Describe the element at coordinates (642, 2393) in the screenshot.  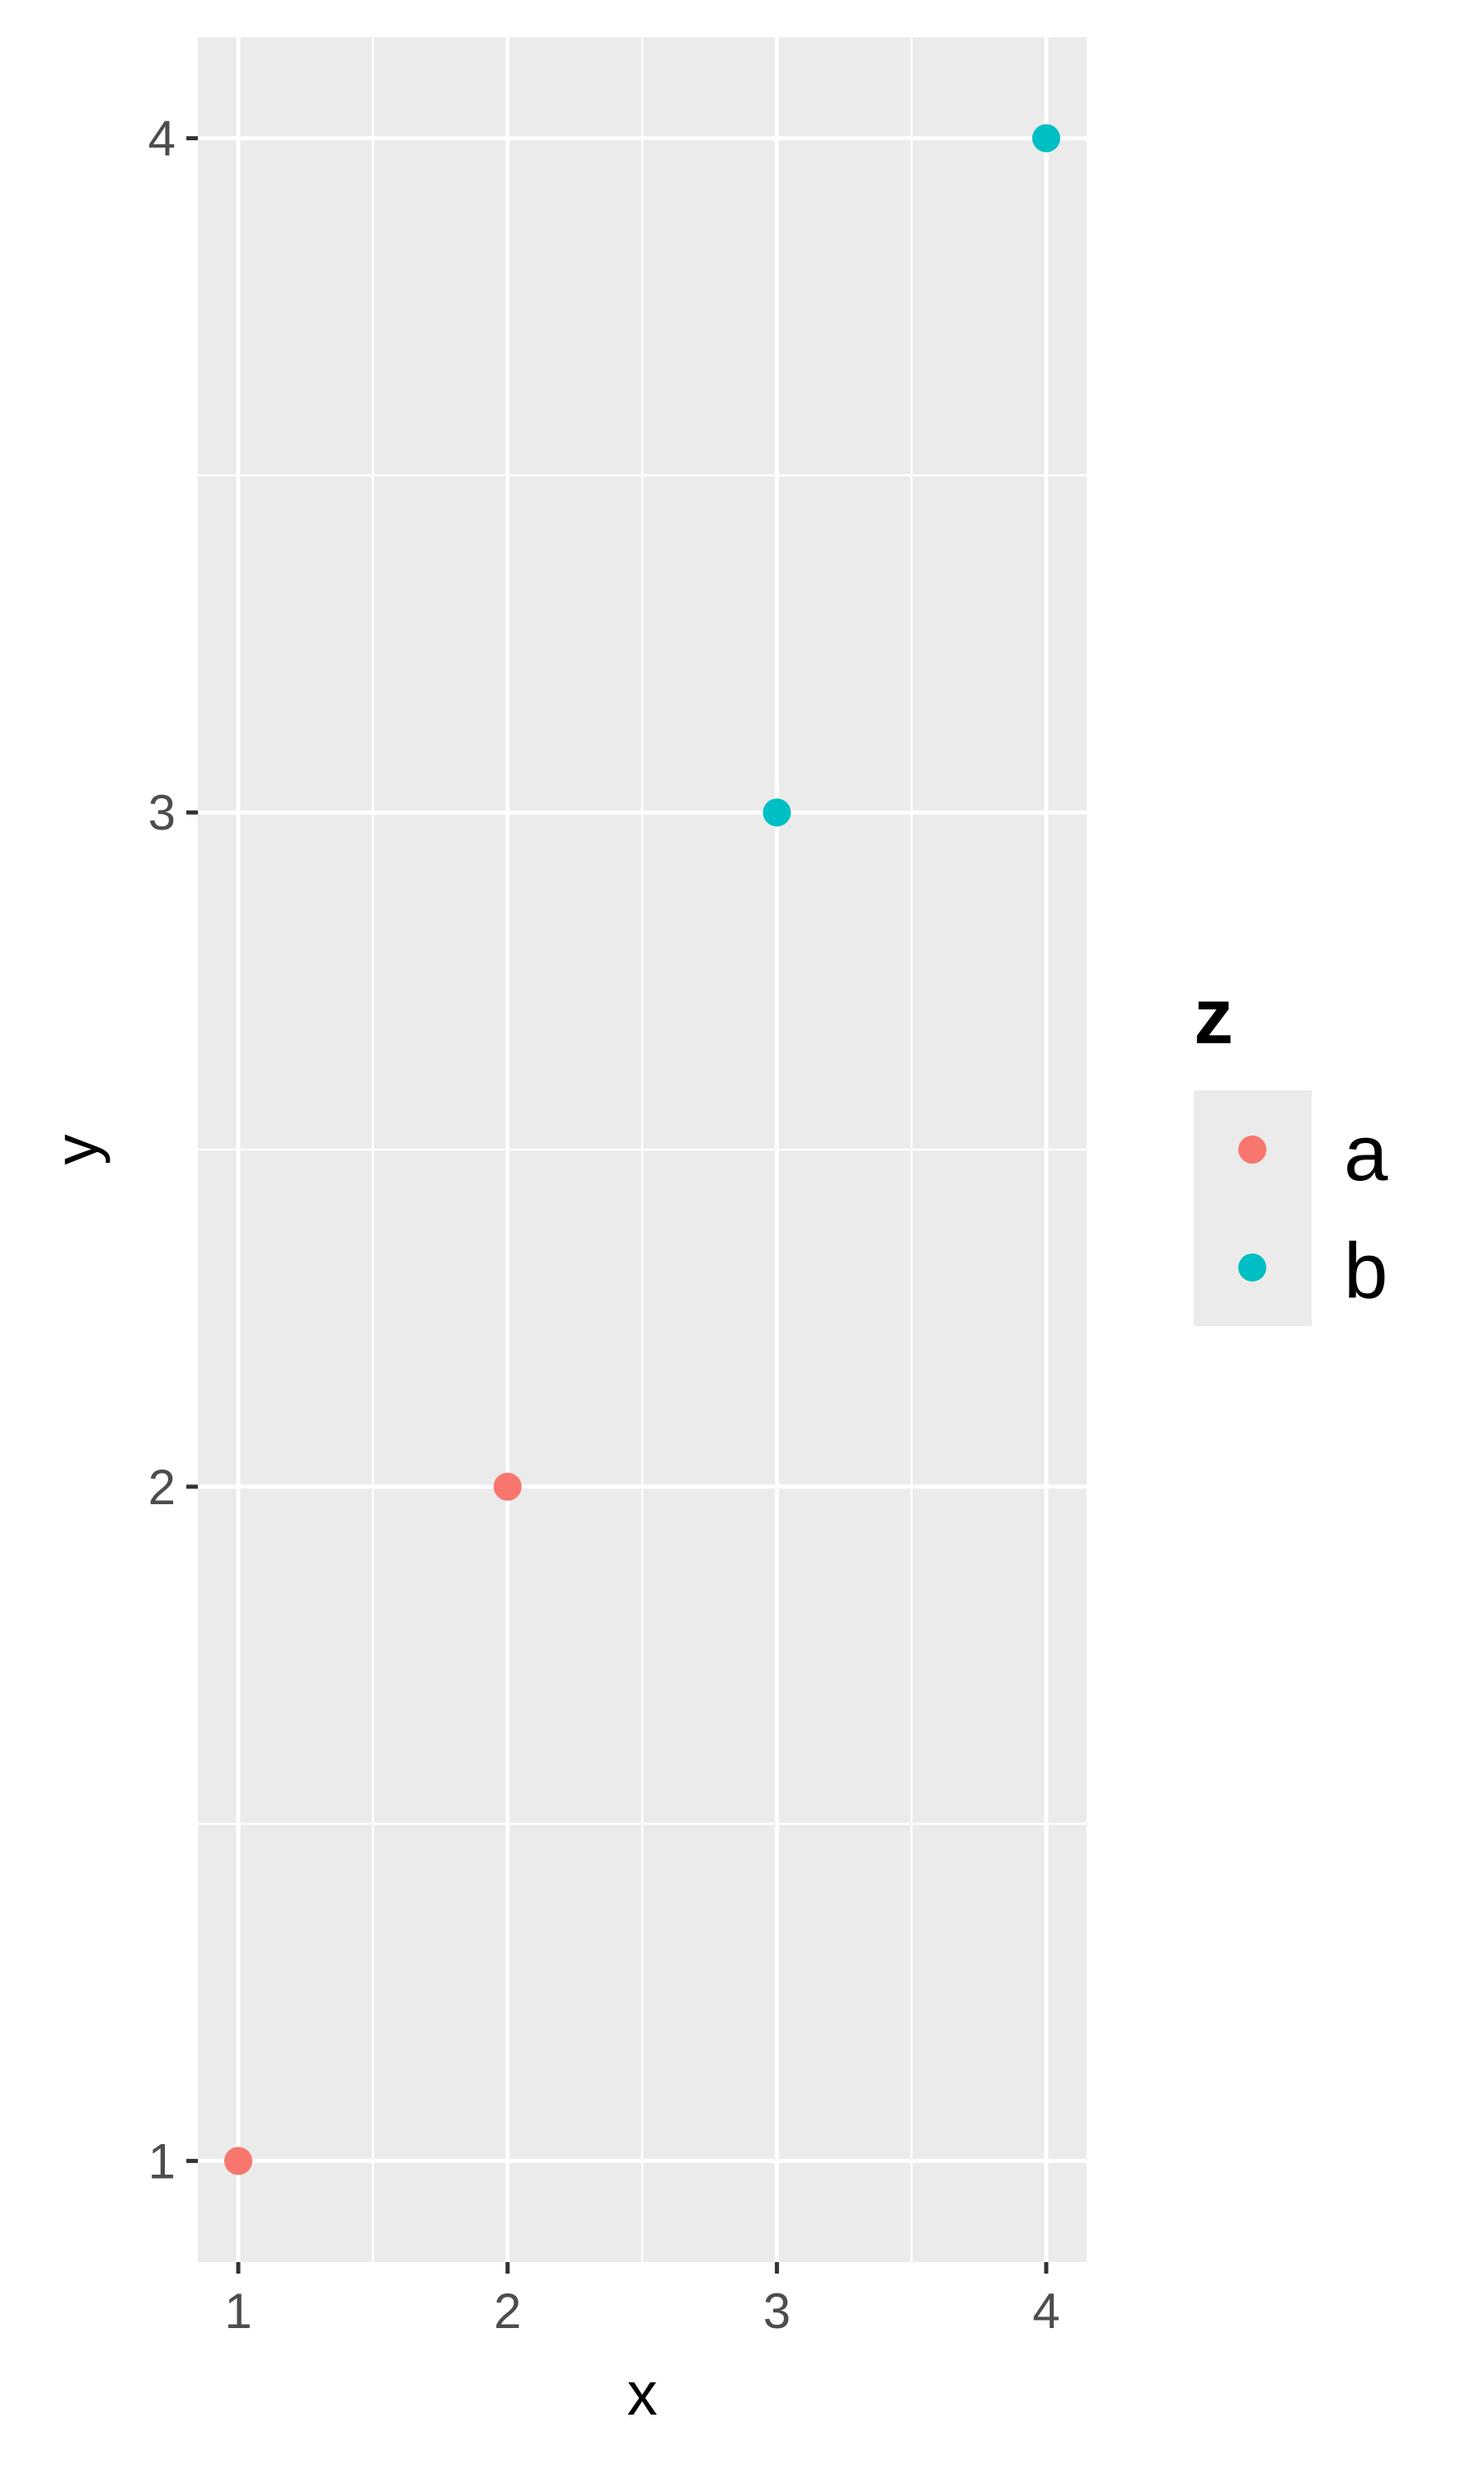
I see `x-axis-title: x` at that location.